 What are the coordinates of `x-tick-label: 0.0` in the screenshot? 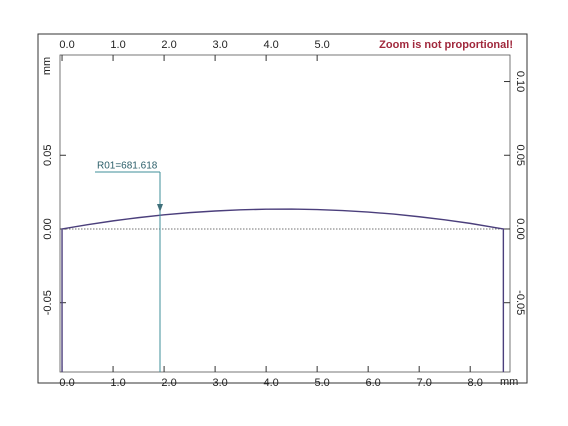 It's located at (66, 383).